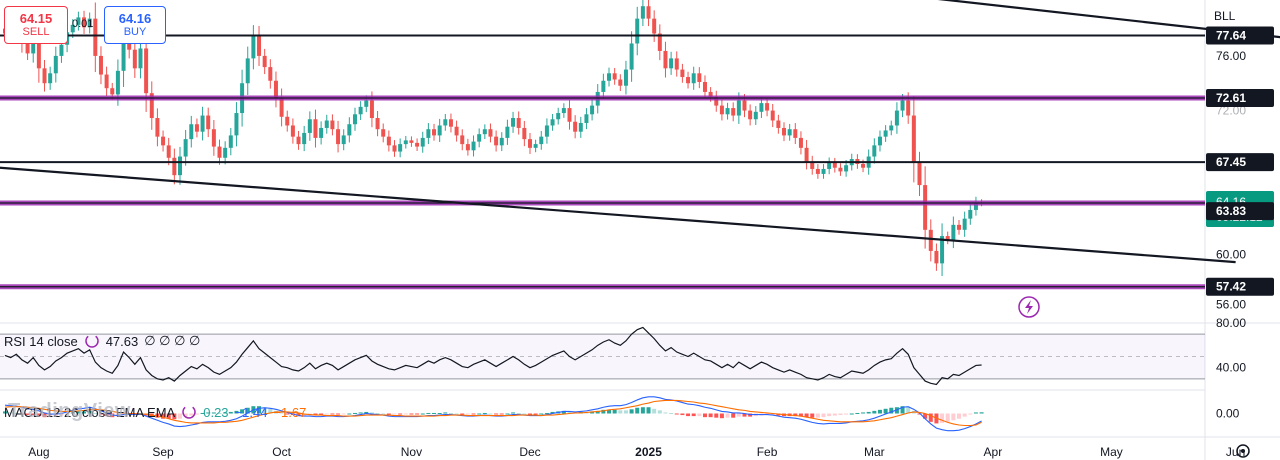 This screenshot has height=460, width=1280. Describe the element at coordinates (1029, 307) in the screenshot. I see `lightning-icon` at that location.